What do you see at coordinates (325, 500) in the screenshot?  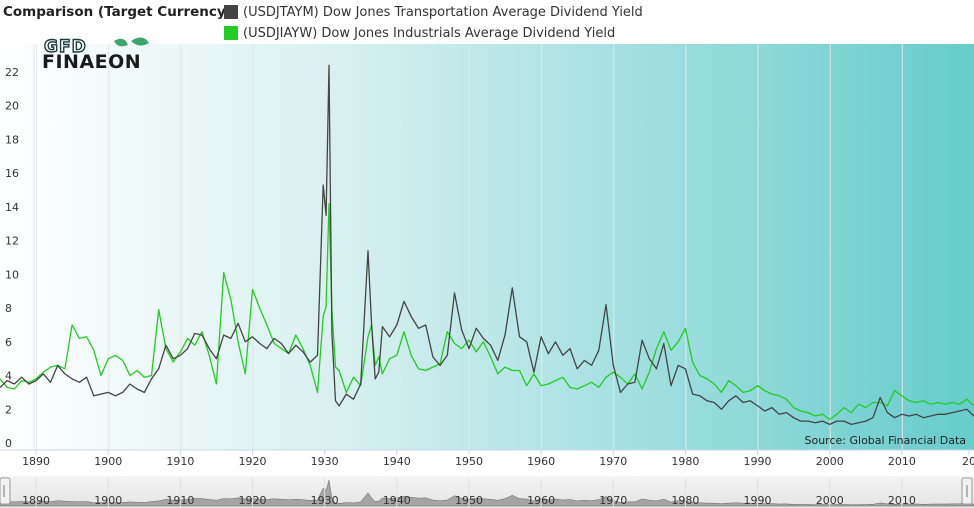 I see `navigator-tick-label: 1930` at bounding box center [325, 500].